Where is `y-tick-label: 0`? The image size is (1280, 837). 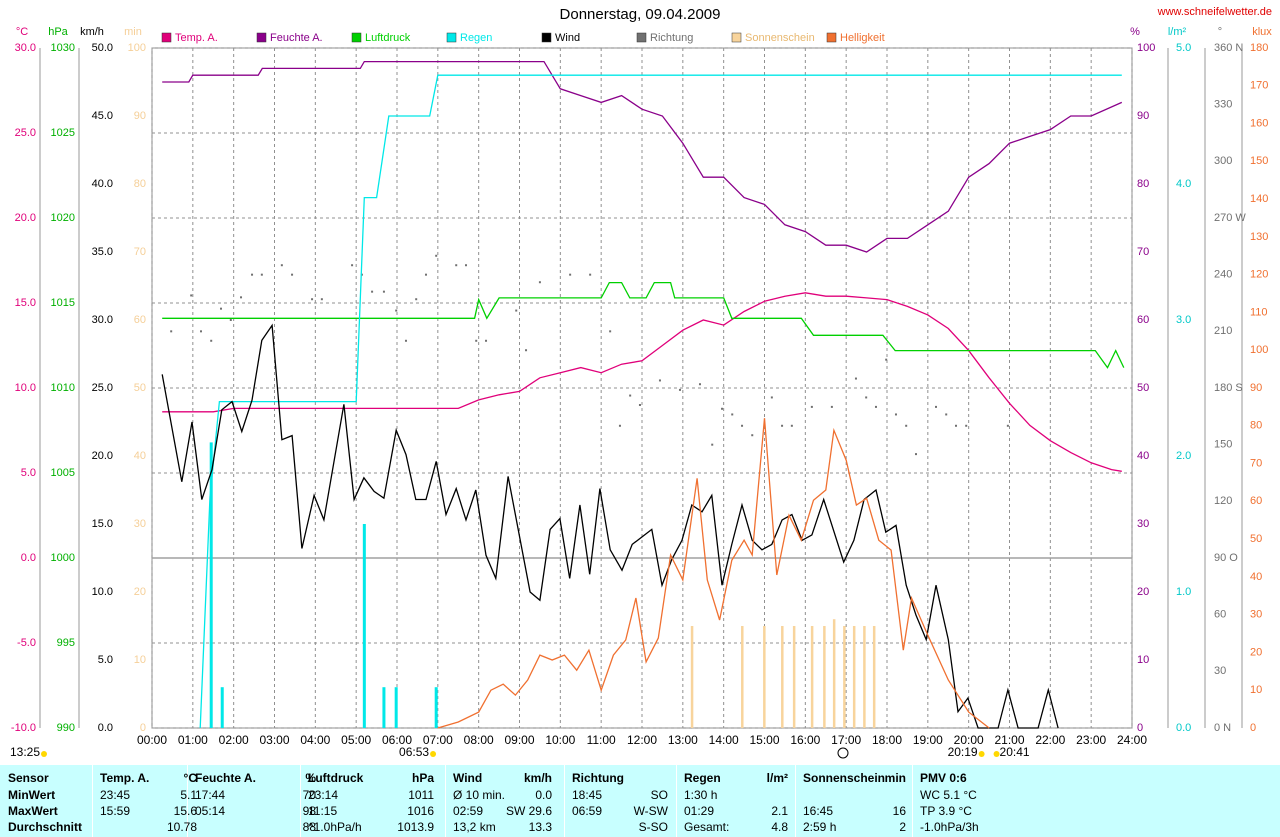
y-tick-label: 0 is located at coordinates (143, 728).